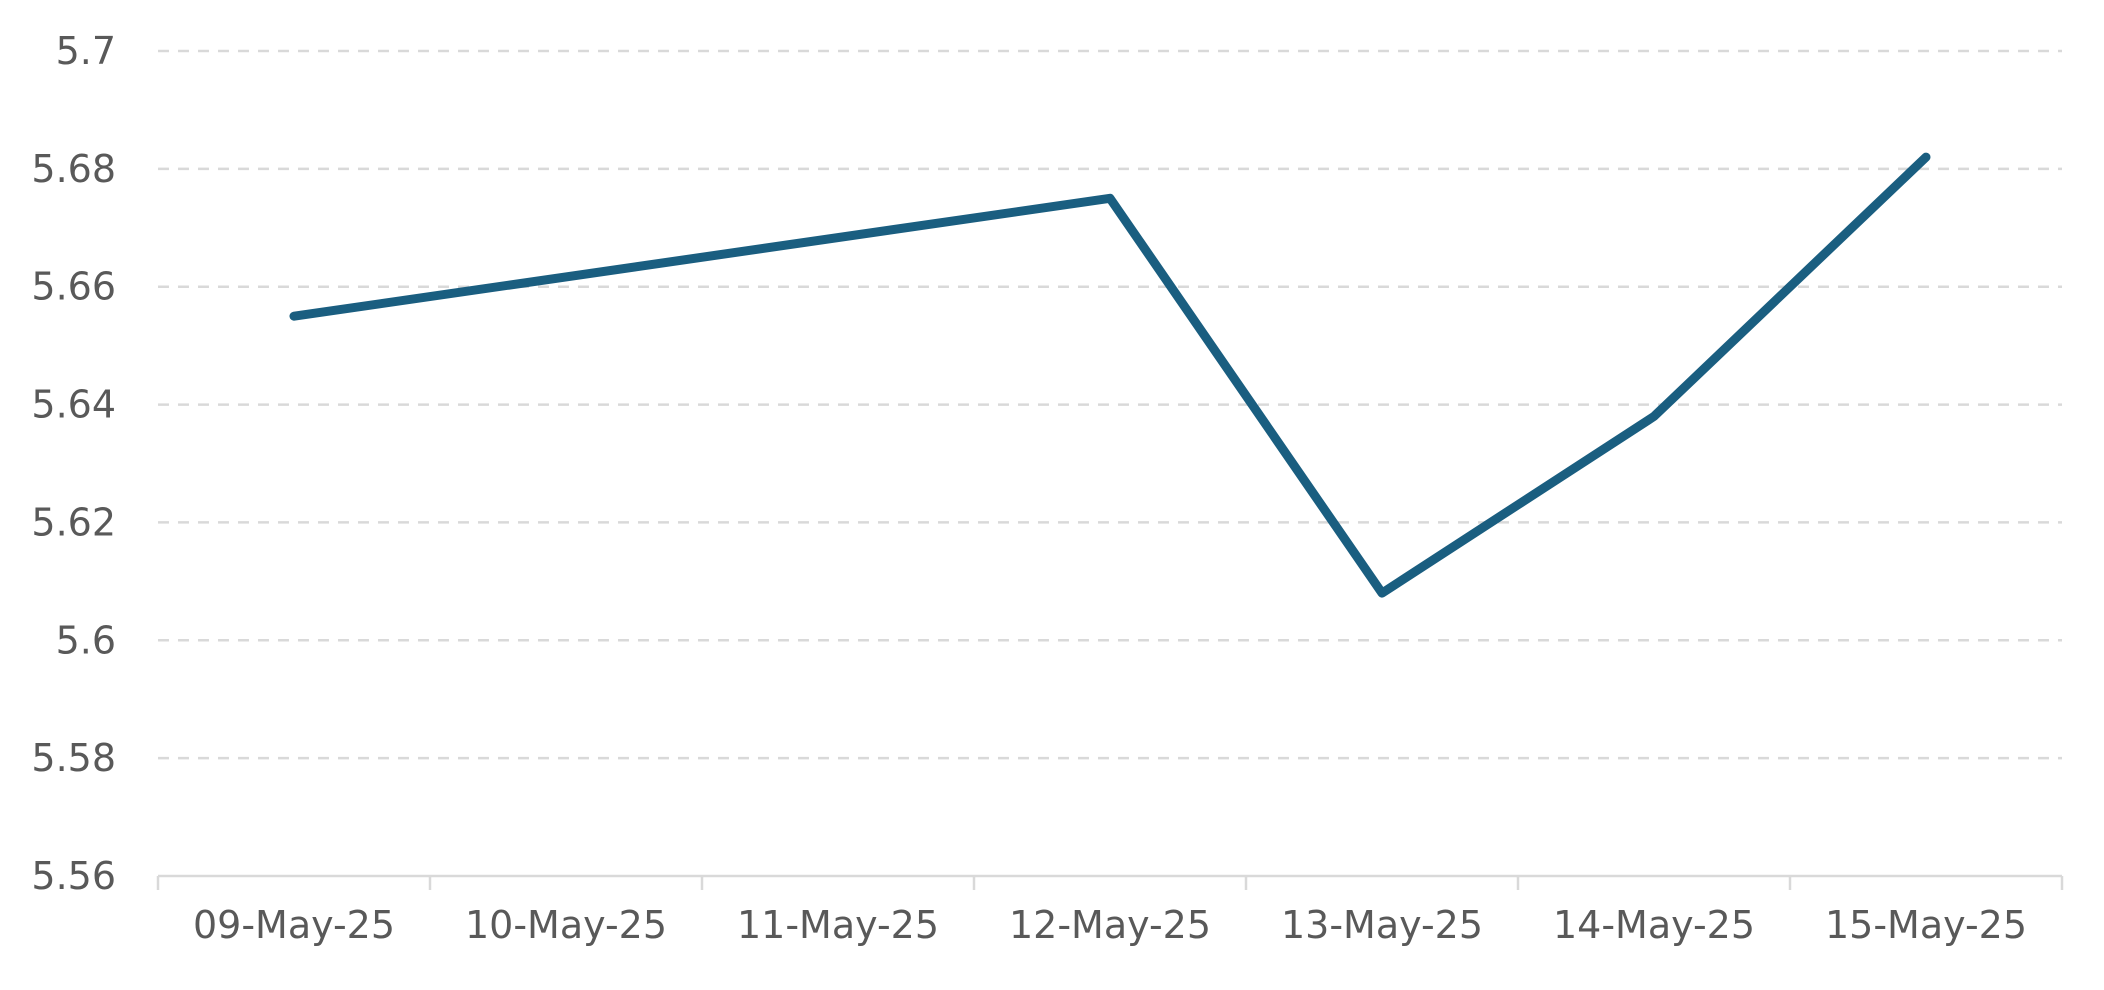 This screenshot has height=990, width=2104. Describe the element at coordinates (1382, 925) in the screenshot. I see `x-tick-label: 13-May-25` at that location.